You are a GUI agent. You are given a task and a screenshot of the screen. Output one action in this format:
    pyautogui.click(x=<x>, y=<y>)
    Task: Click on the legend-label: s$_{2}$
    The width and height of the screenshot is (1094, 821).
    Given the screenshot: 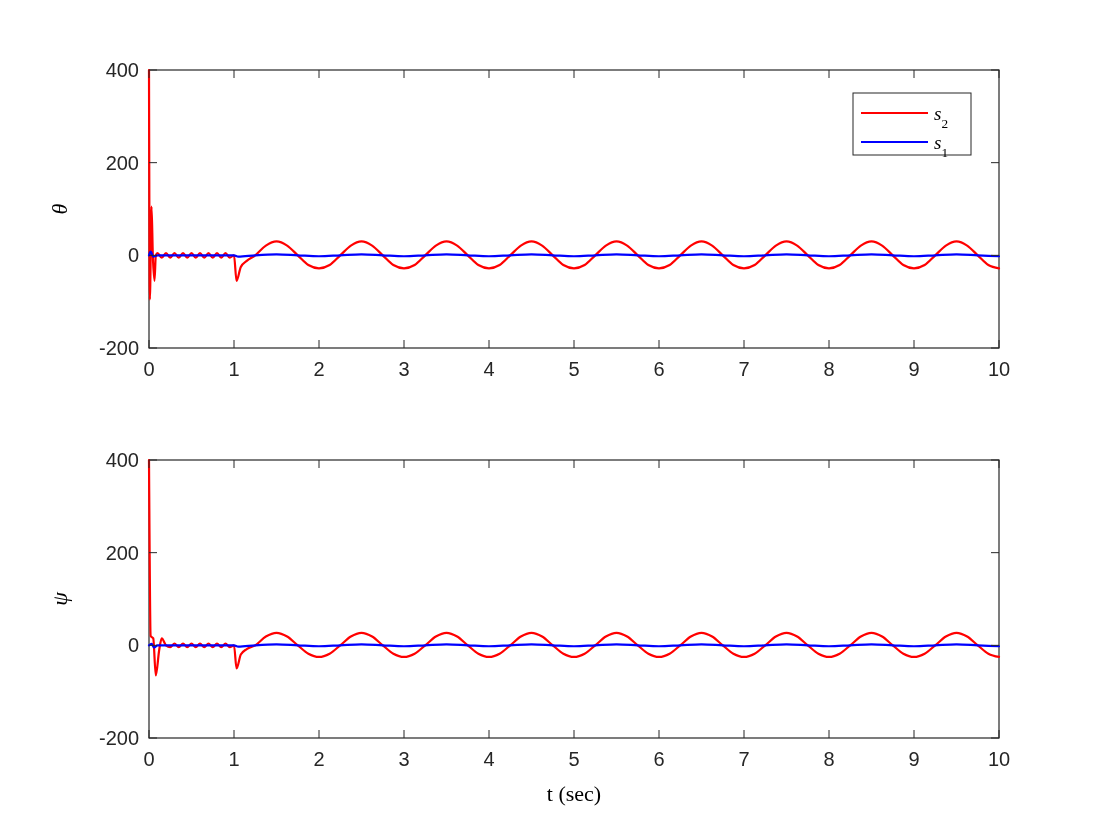 What is the action you would take?
    pyautogui.click(x=941, y=117)
    